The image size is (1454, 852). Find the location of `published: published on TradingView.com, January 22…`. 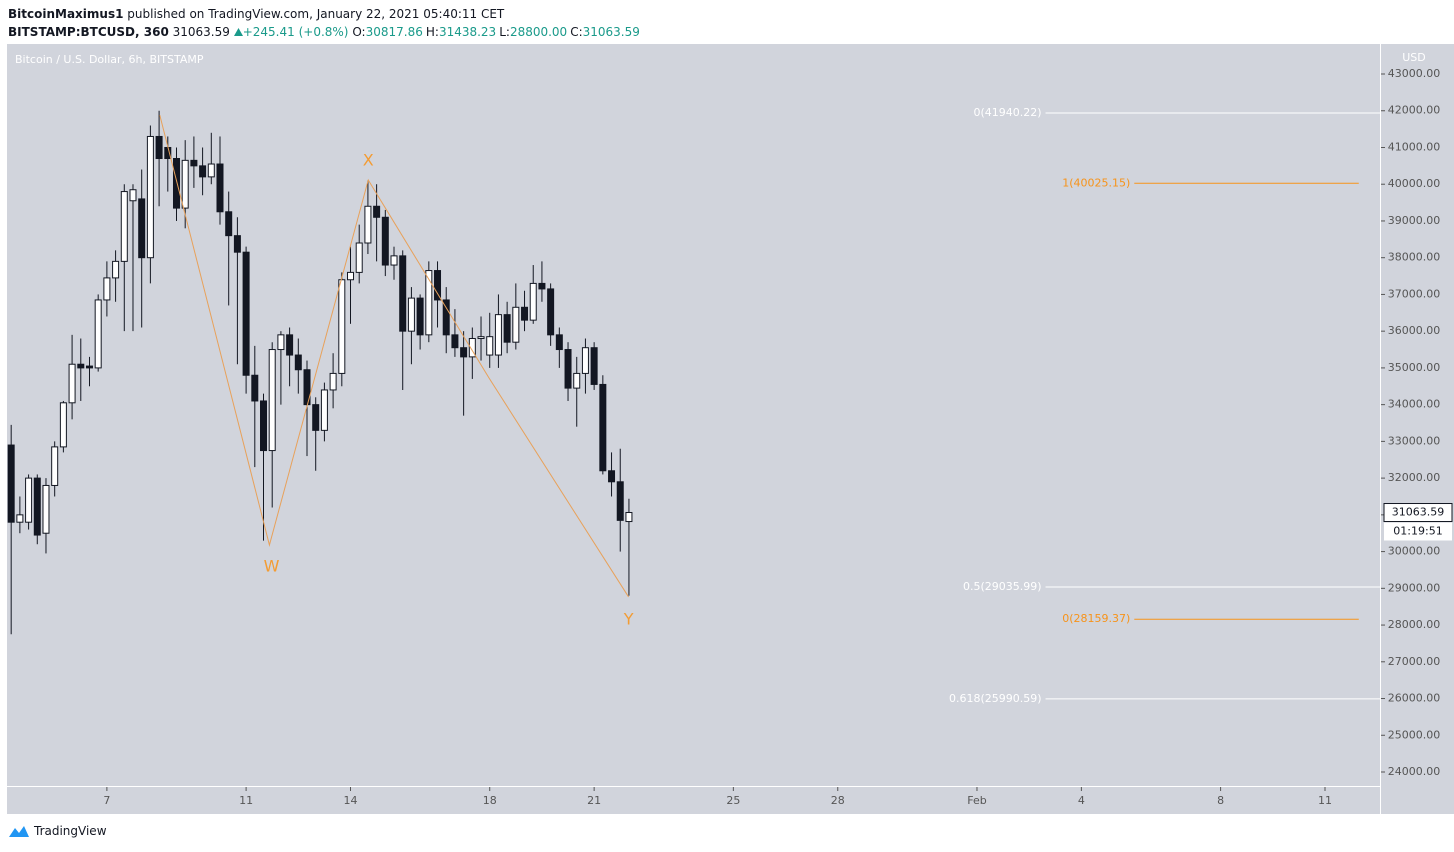

published: published on TradingView.com, January 22… is located at coordinates (316, 14).